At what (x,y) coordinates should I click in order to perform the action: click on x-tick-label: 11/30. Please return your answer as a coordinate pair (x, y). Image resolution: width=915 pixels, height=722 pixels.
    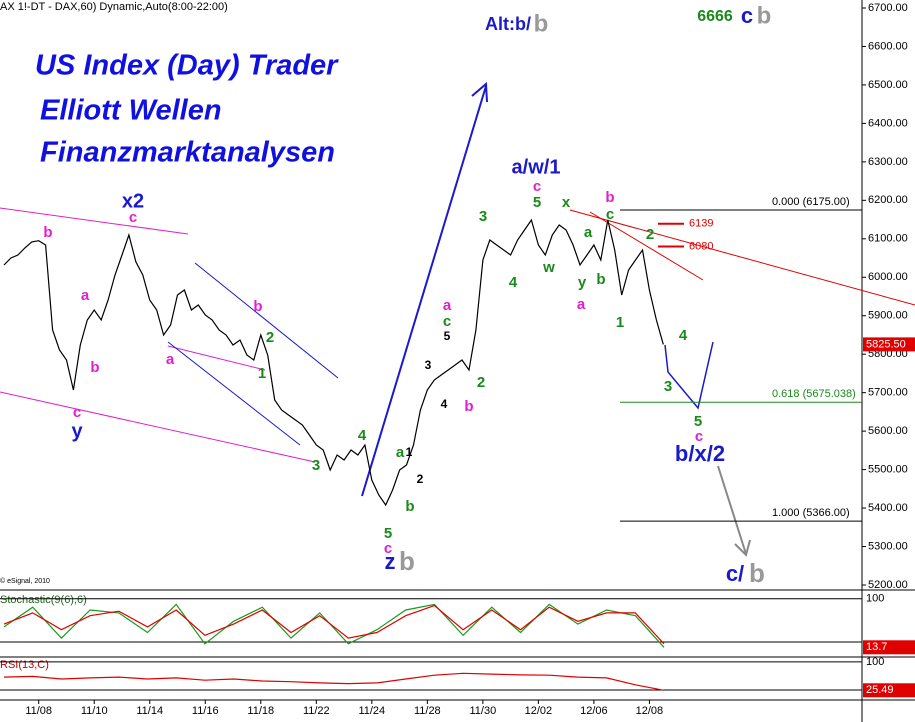
    Looking at the image, I should click on (483, 711).